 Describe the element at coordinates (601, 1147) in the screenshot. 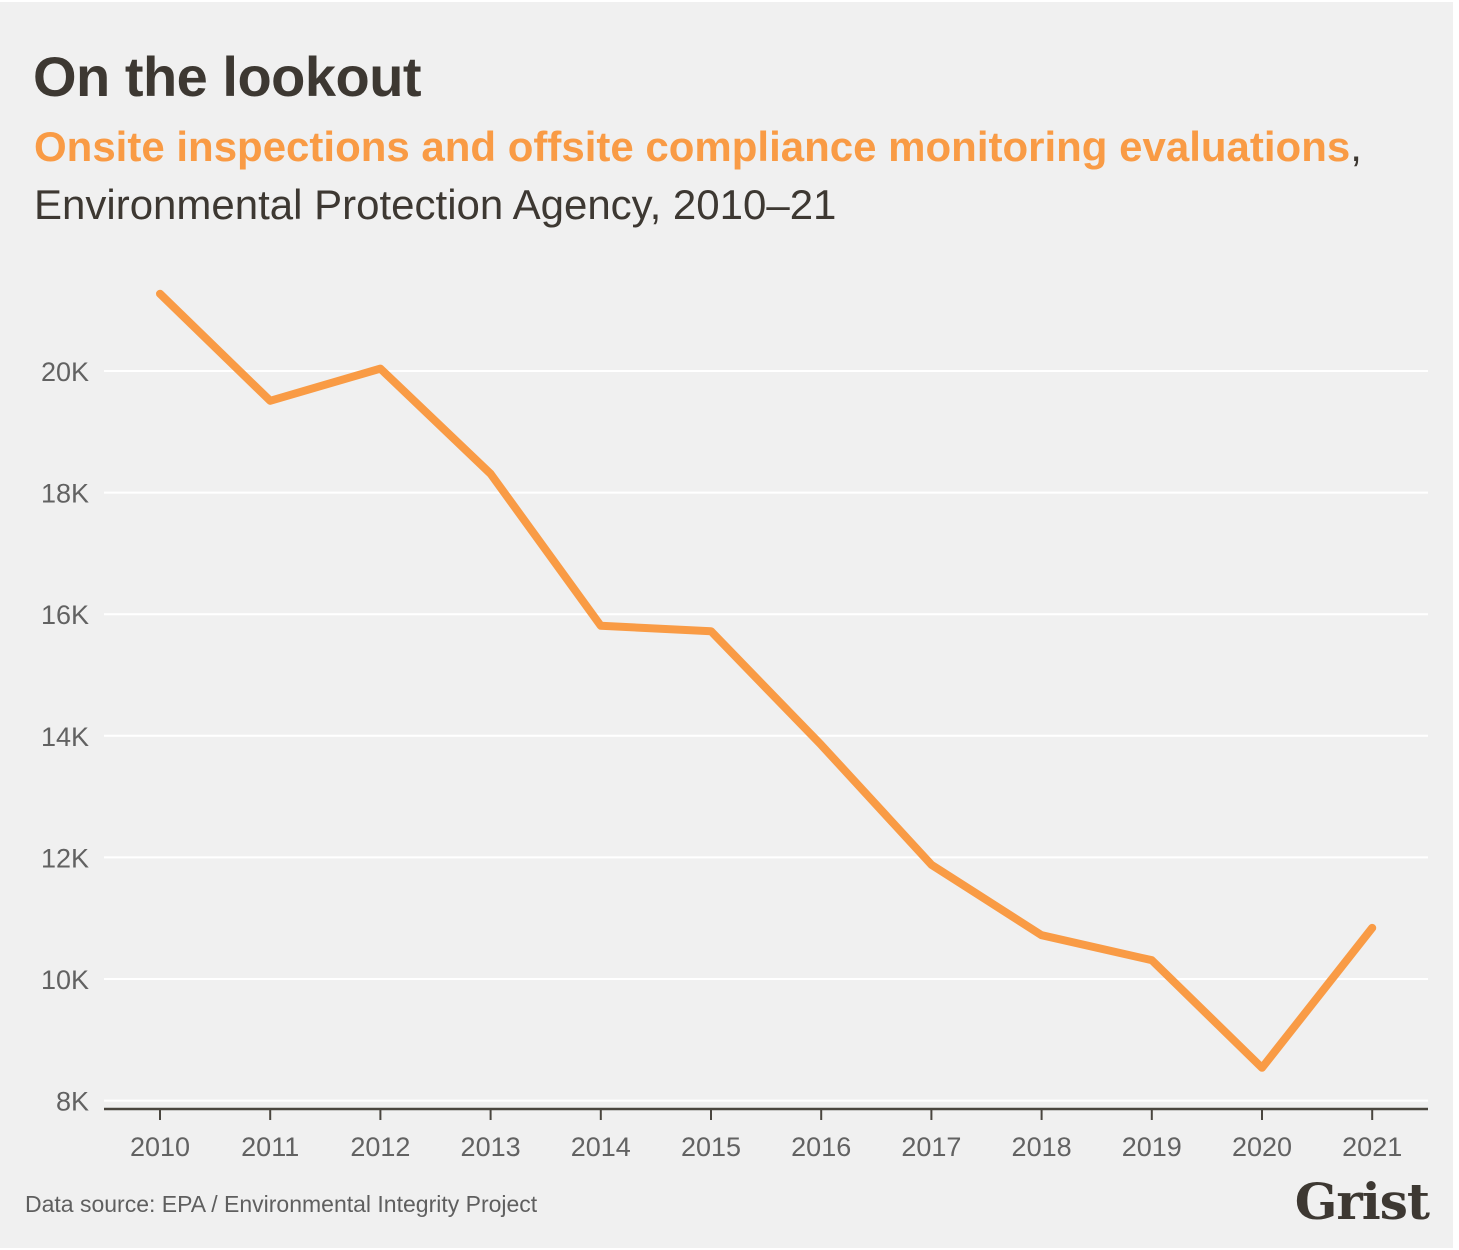

I see `x-tick-label: 2014` at that location.